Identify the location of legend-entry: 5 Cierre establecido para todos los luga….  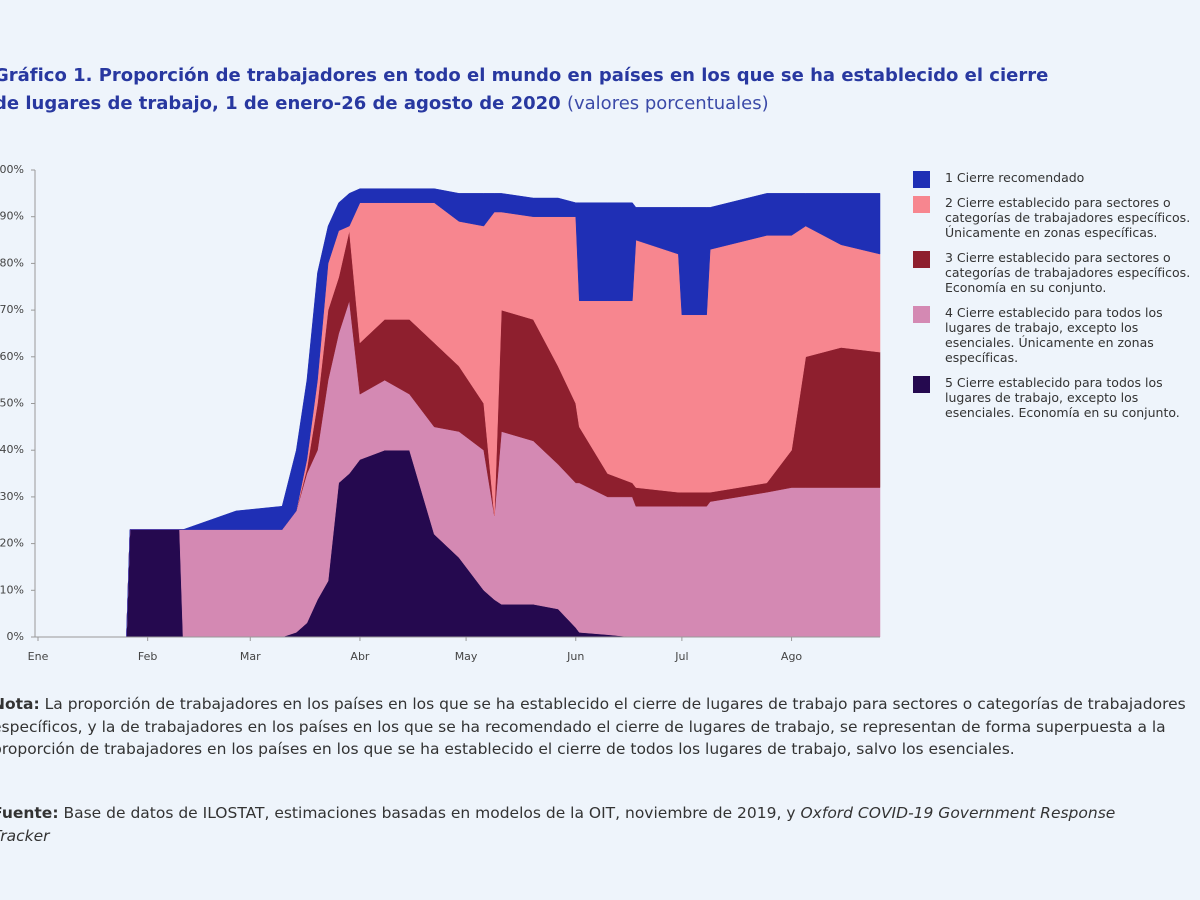
(1055, 397).